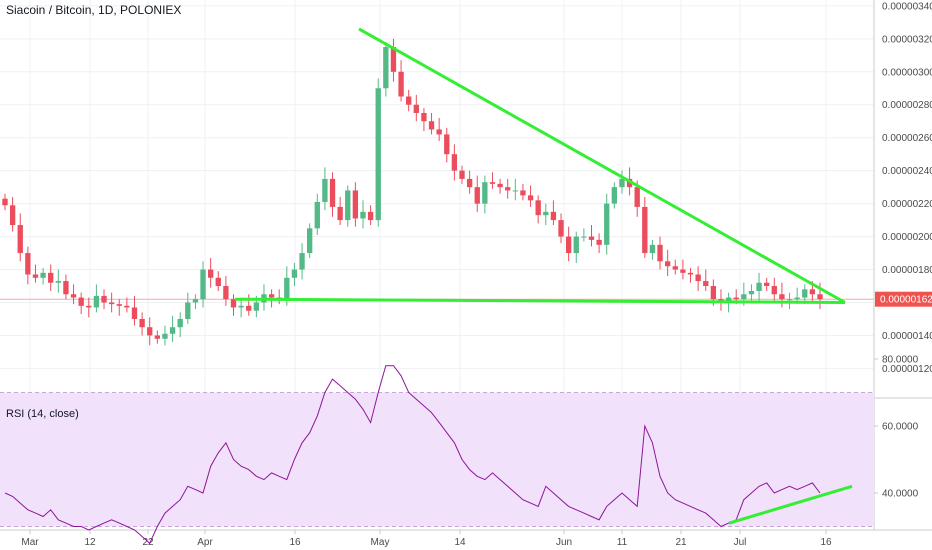  What do you see at coordinates (907, 6) in the screenshot?
I see `price-tick-label: 0.00000340` at bounding box center [907, 6].